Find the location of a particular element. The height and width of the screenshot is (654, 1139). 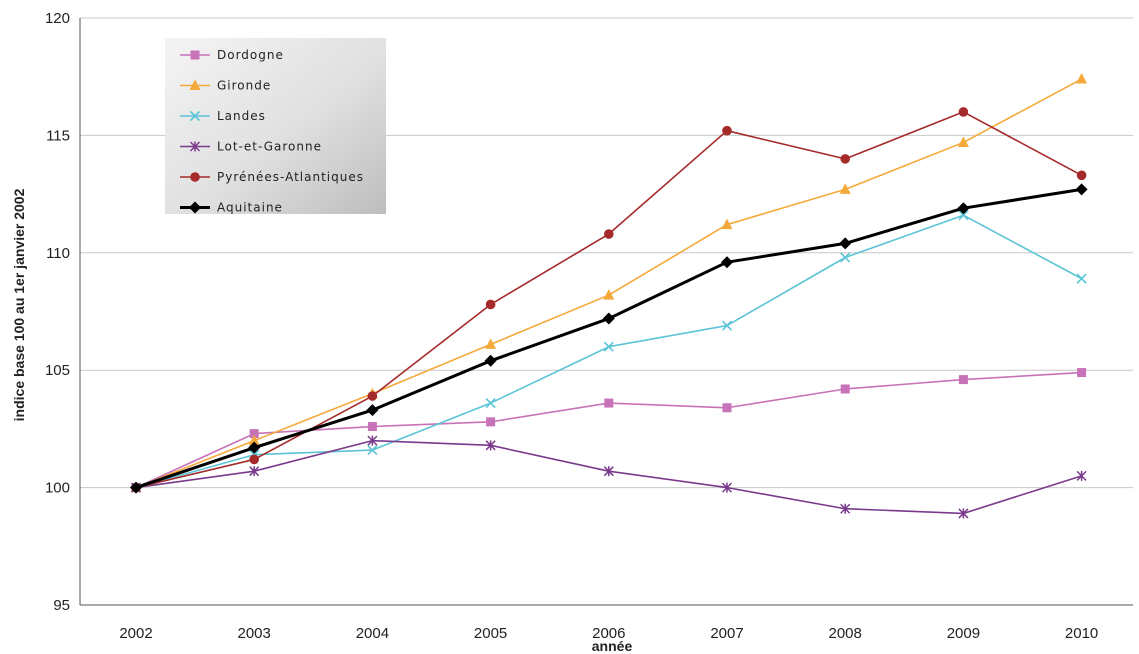

x-tick-label: 2004 is located at coordinates (372, 633).